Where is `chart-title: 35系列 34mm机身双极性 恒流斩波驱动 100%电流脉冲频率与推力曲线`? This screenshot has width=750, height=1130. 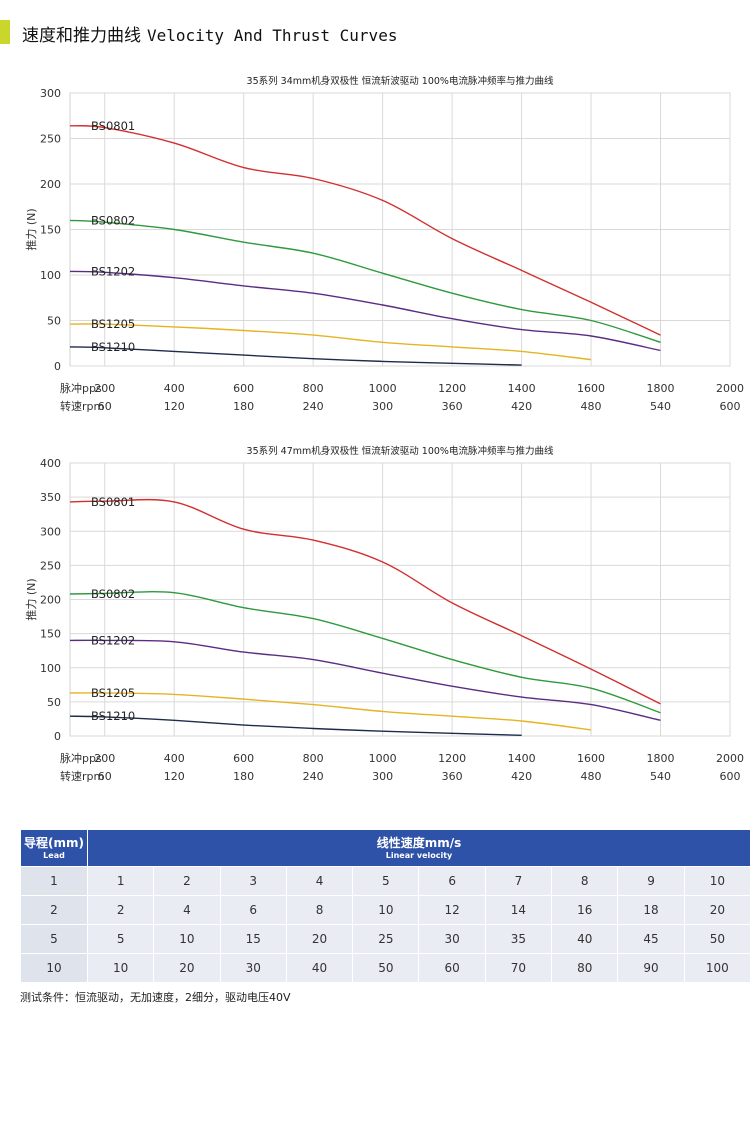
chart-title: 35系列 34mm机身双极性 恒流斩波驱动 100%电流脉冲频率与推力曲线 is located at coordinates (400, 81).